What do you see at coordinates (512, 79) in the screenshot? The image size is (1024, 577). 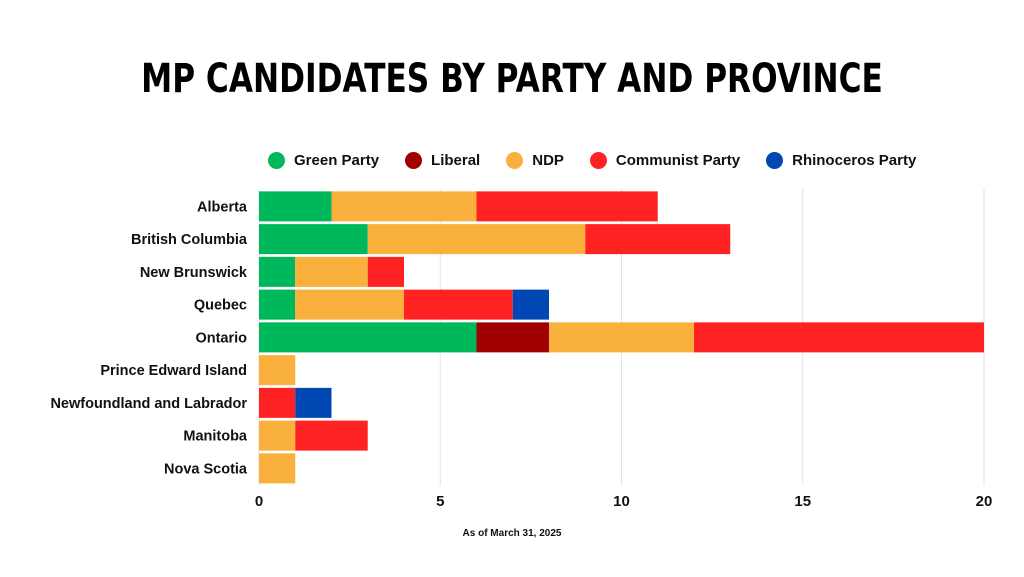 I see `chart-title: MP CANDIDATES BY PARTY AND PROVINCE` at bounding box center [512, 79].